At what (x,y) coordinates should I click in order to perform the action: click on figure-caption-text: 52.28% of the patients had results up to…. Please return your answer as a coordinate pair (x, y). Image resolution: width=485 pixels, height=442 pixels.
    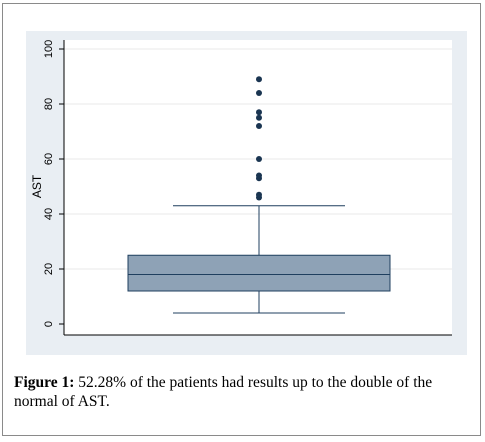
    Looking at the image, I should click on (223, 392).